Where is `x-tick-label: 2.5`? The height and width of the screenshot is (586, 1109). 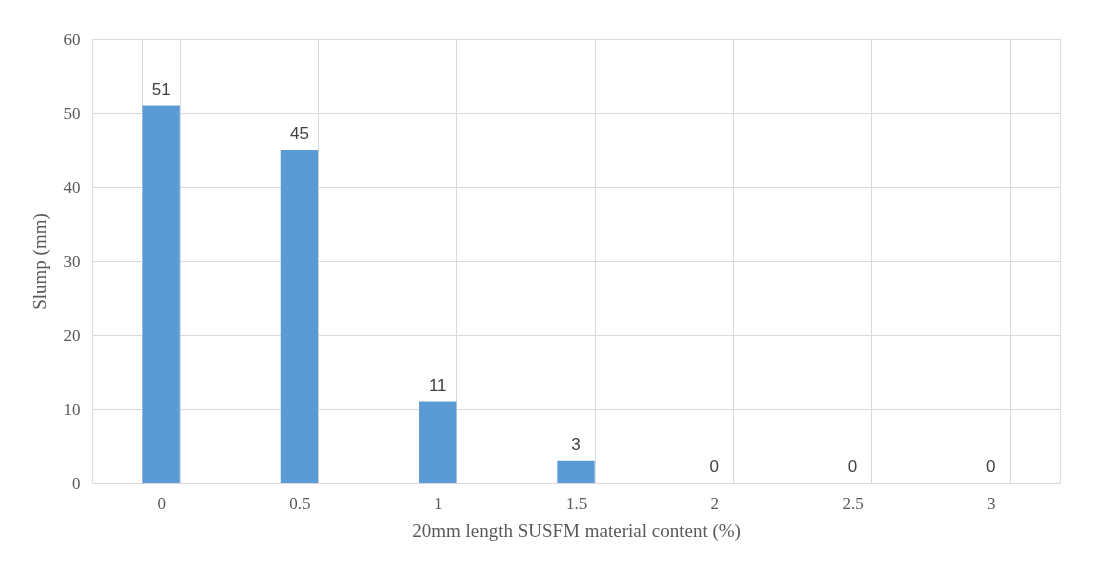 x-tick-label: 2.5 is located at coordinates (853, 503).